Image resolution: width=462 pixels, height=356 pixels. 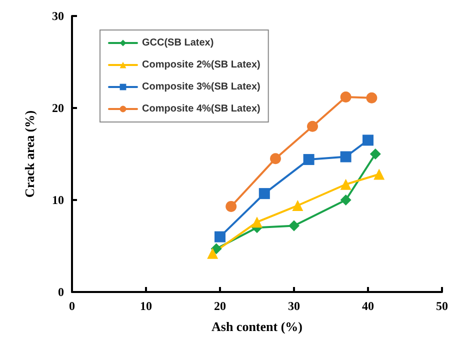 What do you see at coordinates (368, 306) in the screenshot?
I see `x-tick-label: 40` at bounding box center [368, 306].